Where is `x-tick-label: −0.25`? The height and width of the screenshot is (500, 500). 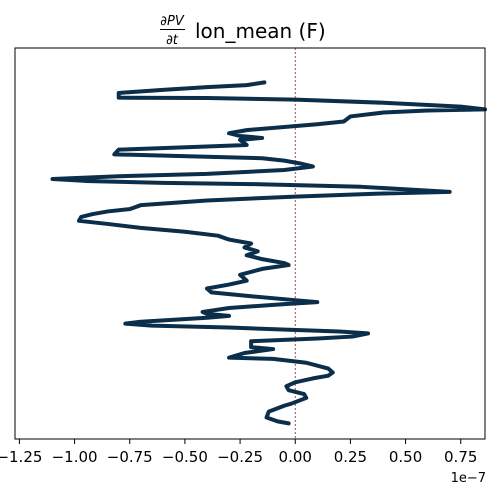
x-tick-label: −0.25 is located at coordinates (240, 457).